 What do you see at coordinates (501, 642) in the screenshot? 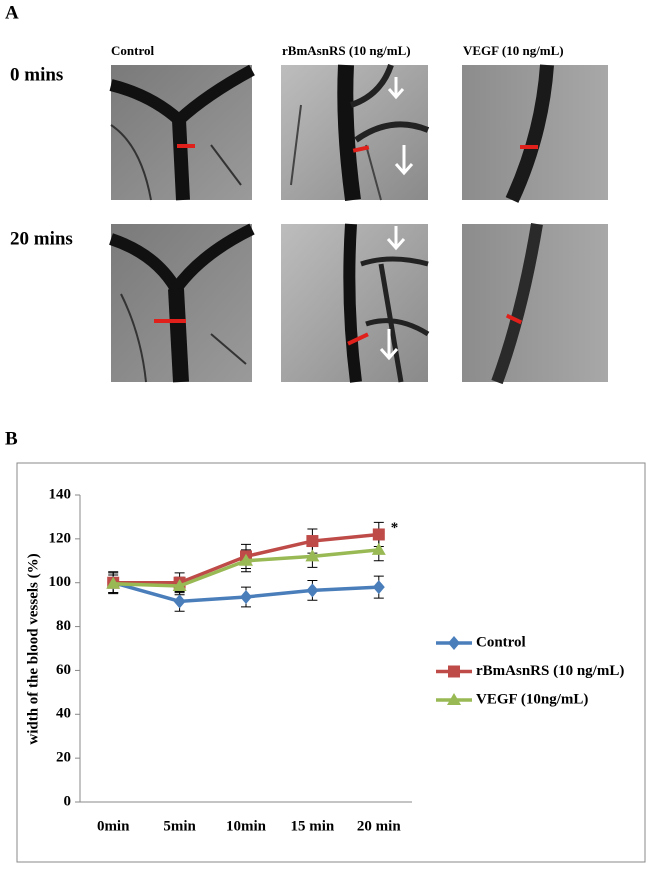
I see `legend-label: Control` at bounding box center [501, 642].